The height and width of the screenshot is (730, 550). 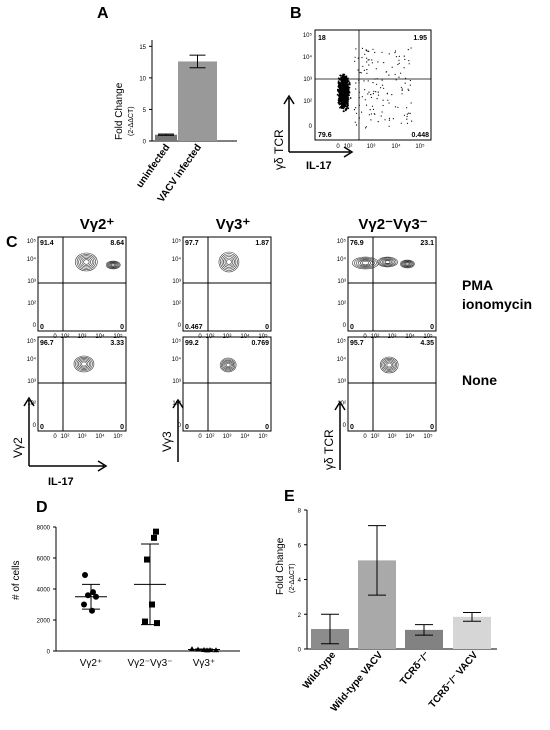 What do you see at coordinates (16, 580) in the screenshot?
I see `panel-d-y-label: # of cells` at bounding box center [16, 580].